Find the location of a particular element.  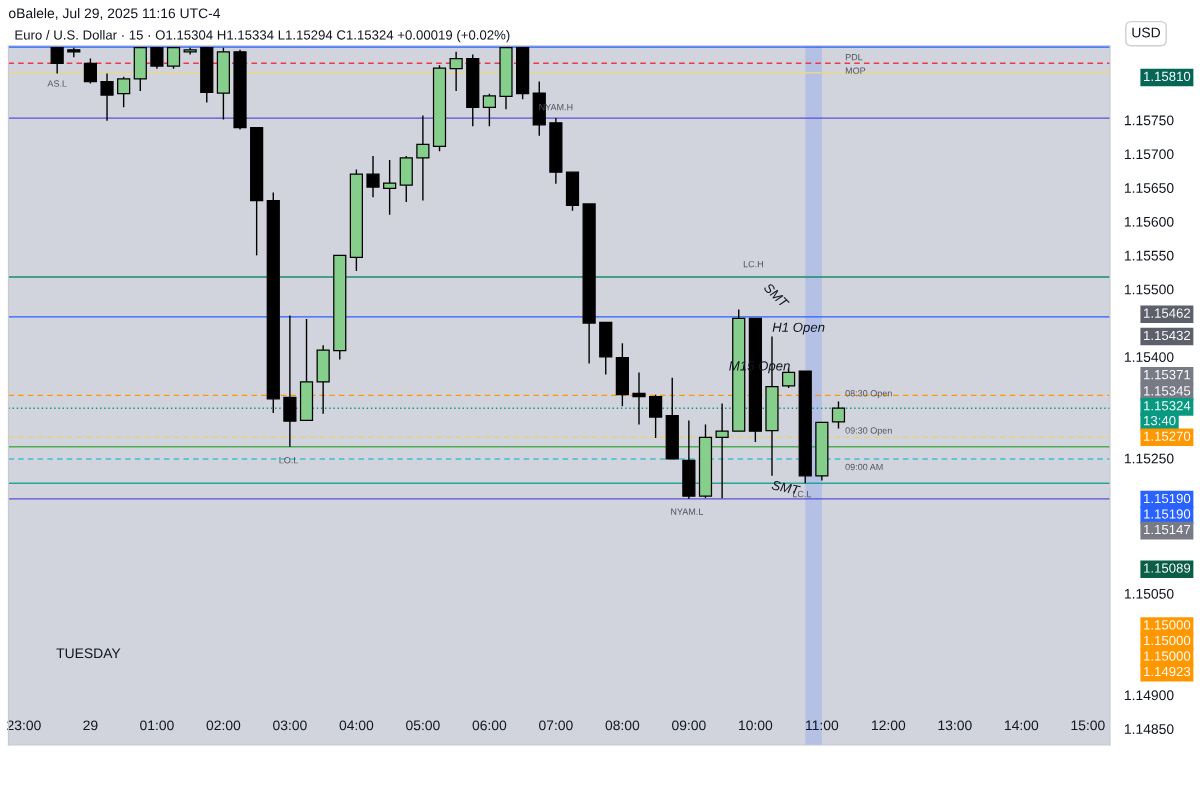

text: 1.15089 is located at coordinates (1167, 568).